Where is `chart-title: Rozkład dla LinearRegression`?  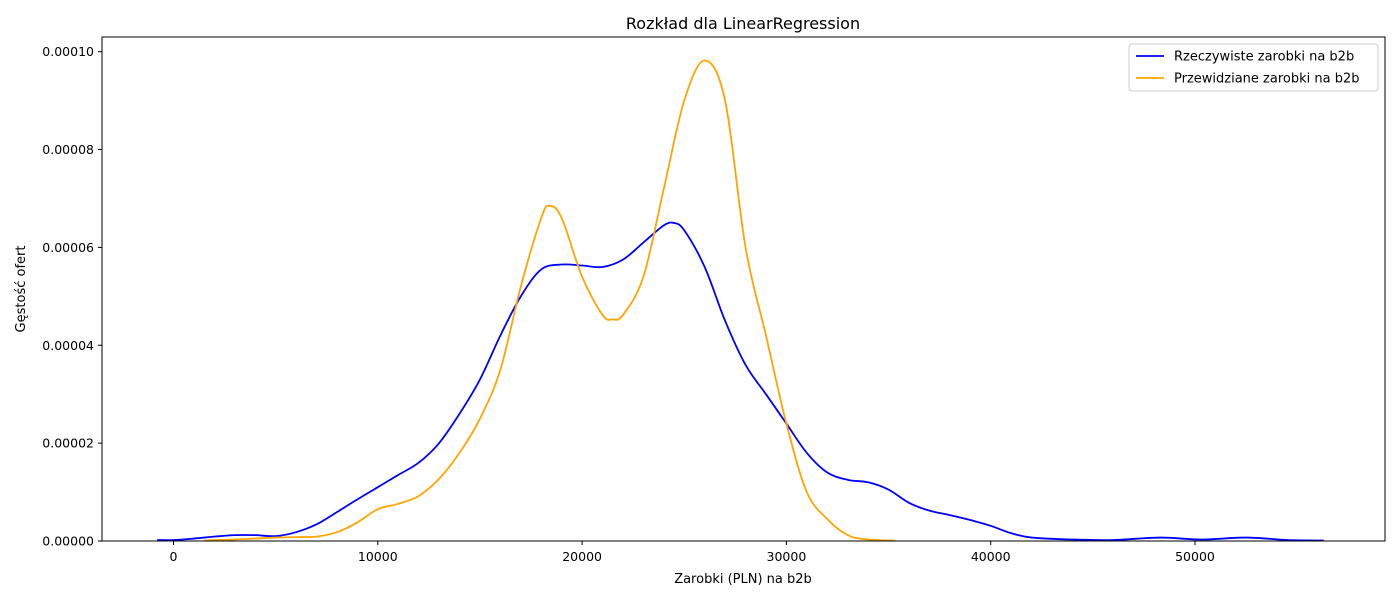 chart-title: Rozkład dla LinearRegression is located at coordinates (743, 23).